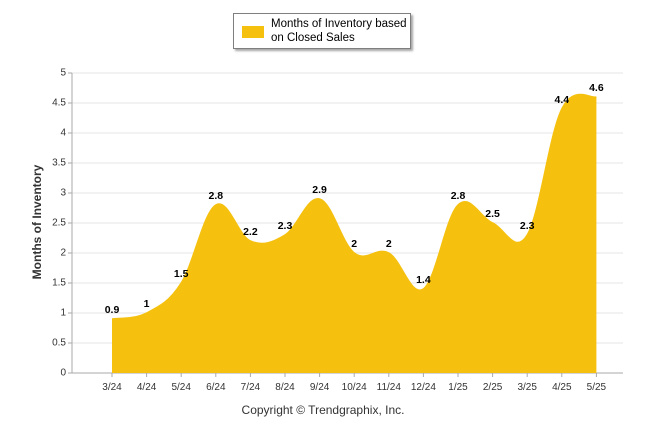 The image size is (646, 434). What do you see at coordinates (493, 387) in the screenshot?
I see `x-tick-label: 2/25` at bounding box center [493, 387].